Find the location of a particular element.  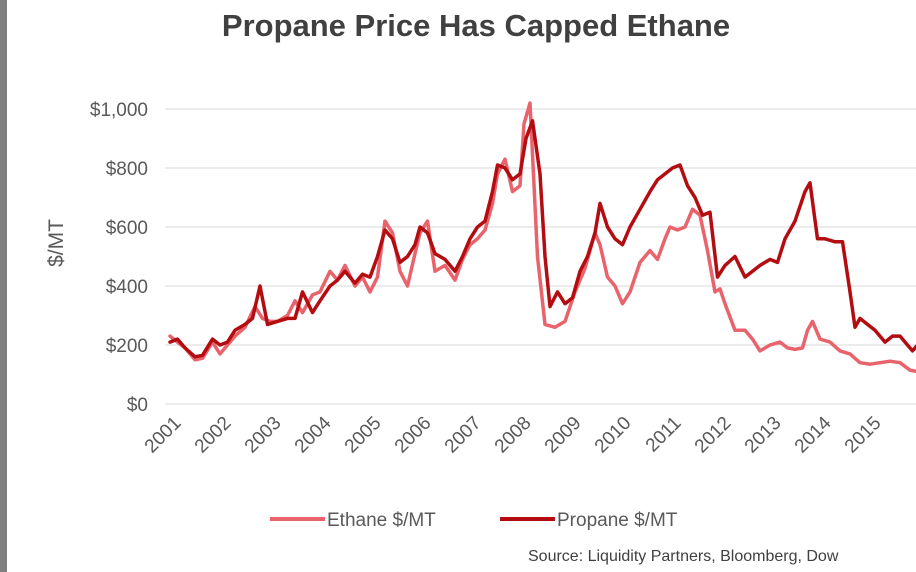

legend-label-ethane: Ethane $/MT is located at coordinates (381, 520).